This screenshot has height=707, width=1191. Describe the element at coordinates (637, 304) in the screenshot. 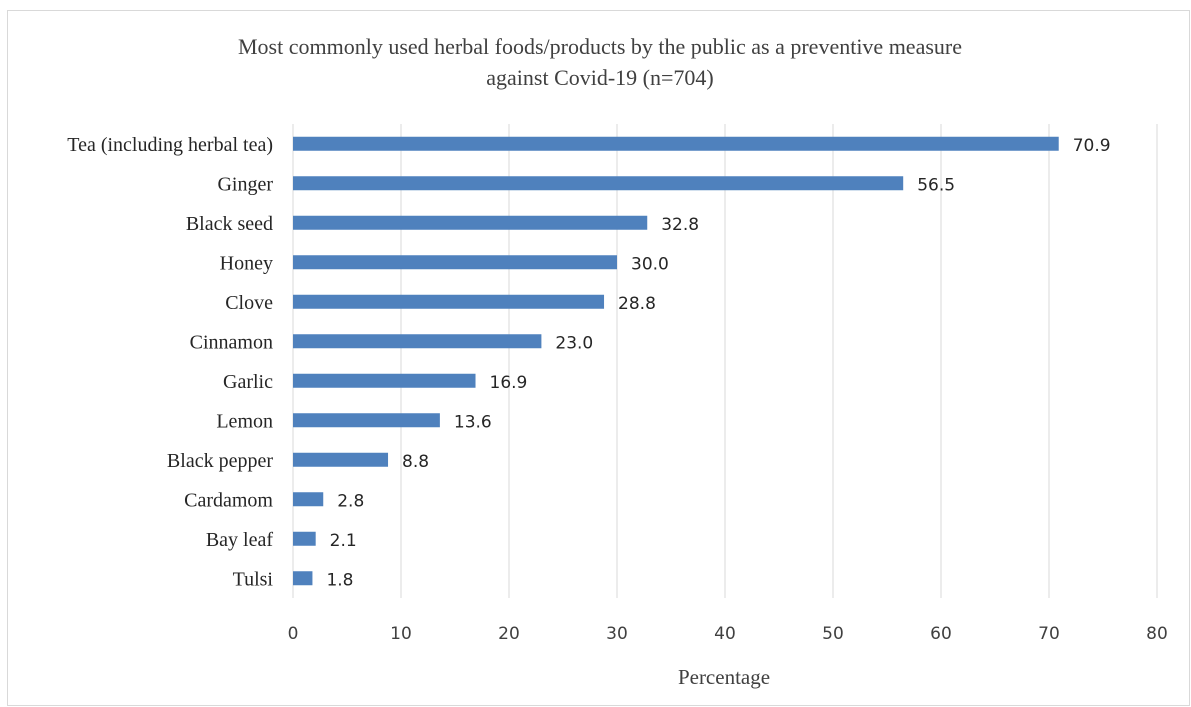

I see `data-label-4: 28.8` at that location.